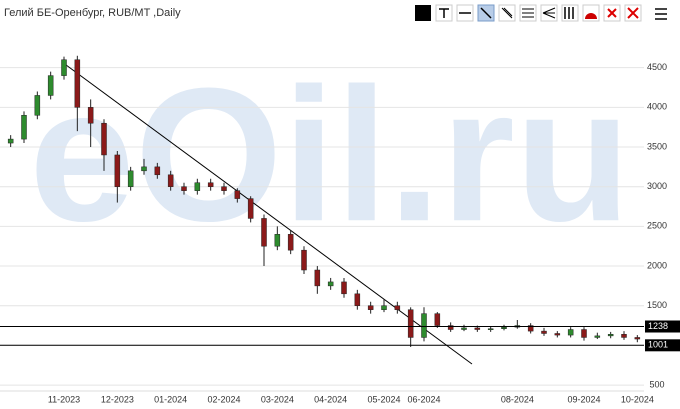 This screenshot has height=409, width=680. I want to click on tool-trendline, so click(486, 13).